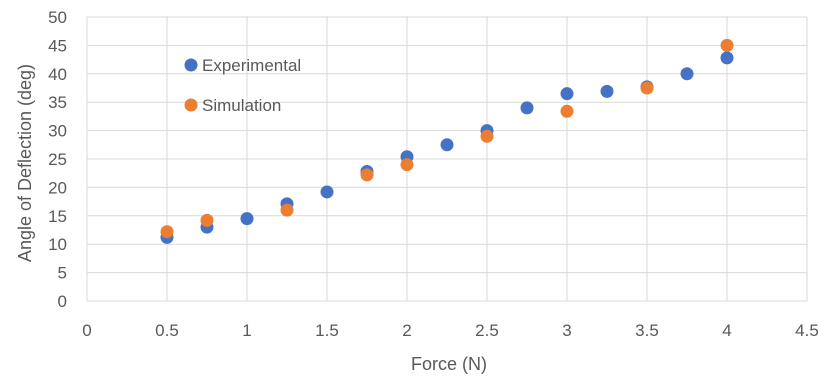 This screenshot has width=823, height=381. Describe the element at coordinates (327, 330) in the screenshot. I see `x-tick-label: 1.5` at that location.